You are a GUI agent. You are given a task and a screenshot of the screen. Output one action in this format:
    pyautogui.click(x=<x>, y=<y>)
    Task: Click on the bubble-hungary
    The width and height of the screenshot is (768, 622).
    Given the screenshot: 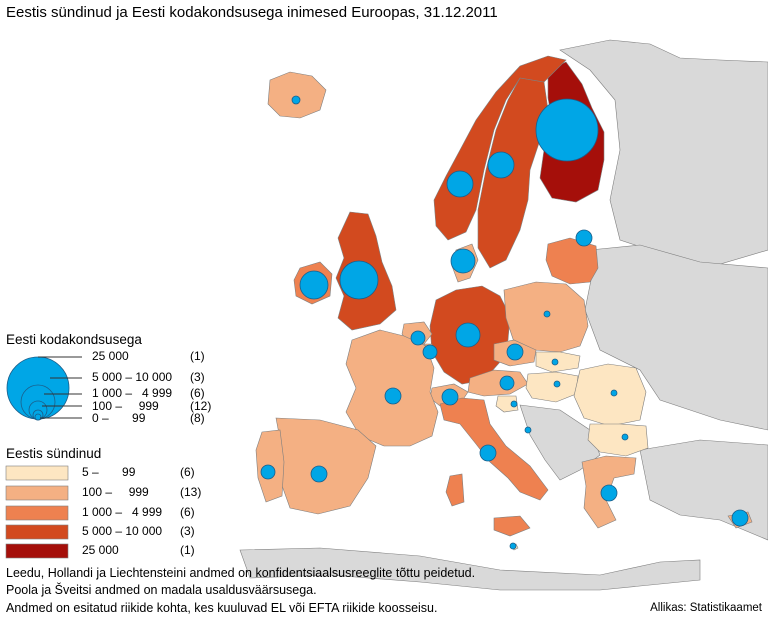 What is the action you would take?
    pyautogui.click(x=557, y=384)
    